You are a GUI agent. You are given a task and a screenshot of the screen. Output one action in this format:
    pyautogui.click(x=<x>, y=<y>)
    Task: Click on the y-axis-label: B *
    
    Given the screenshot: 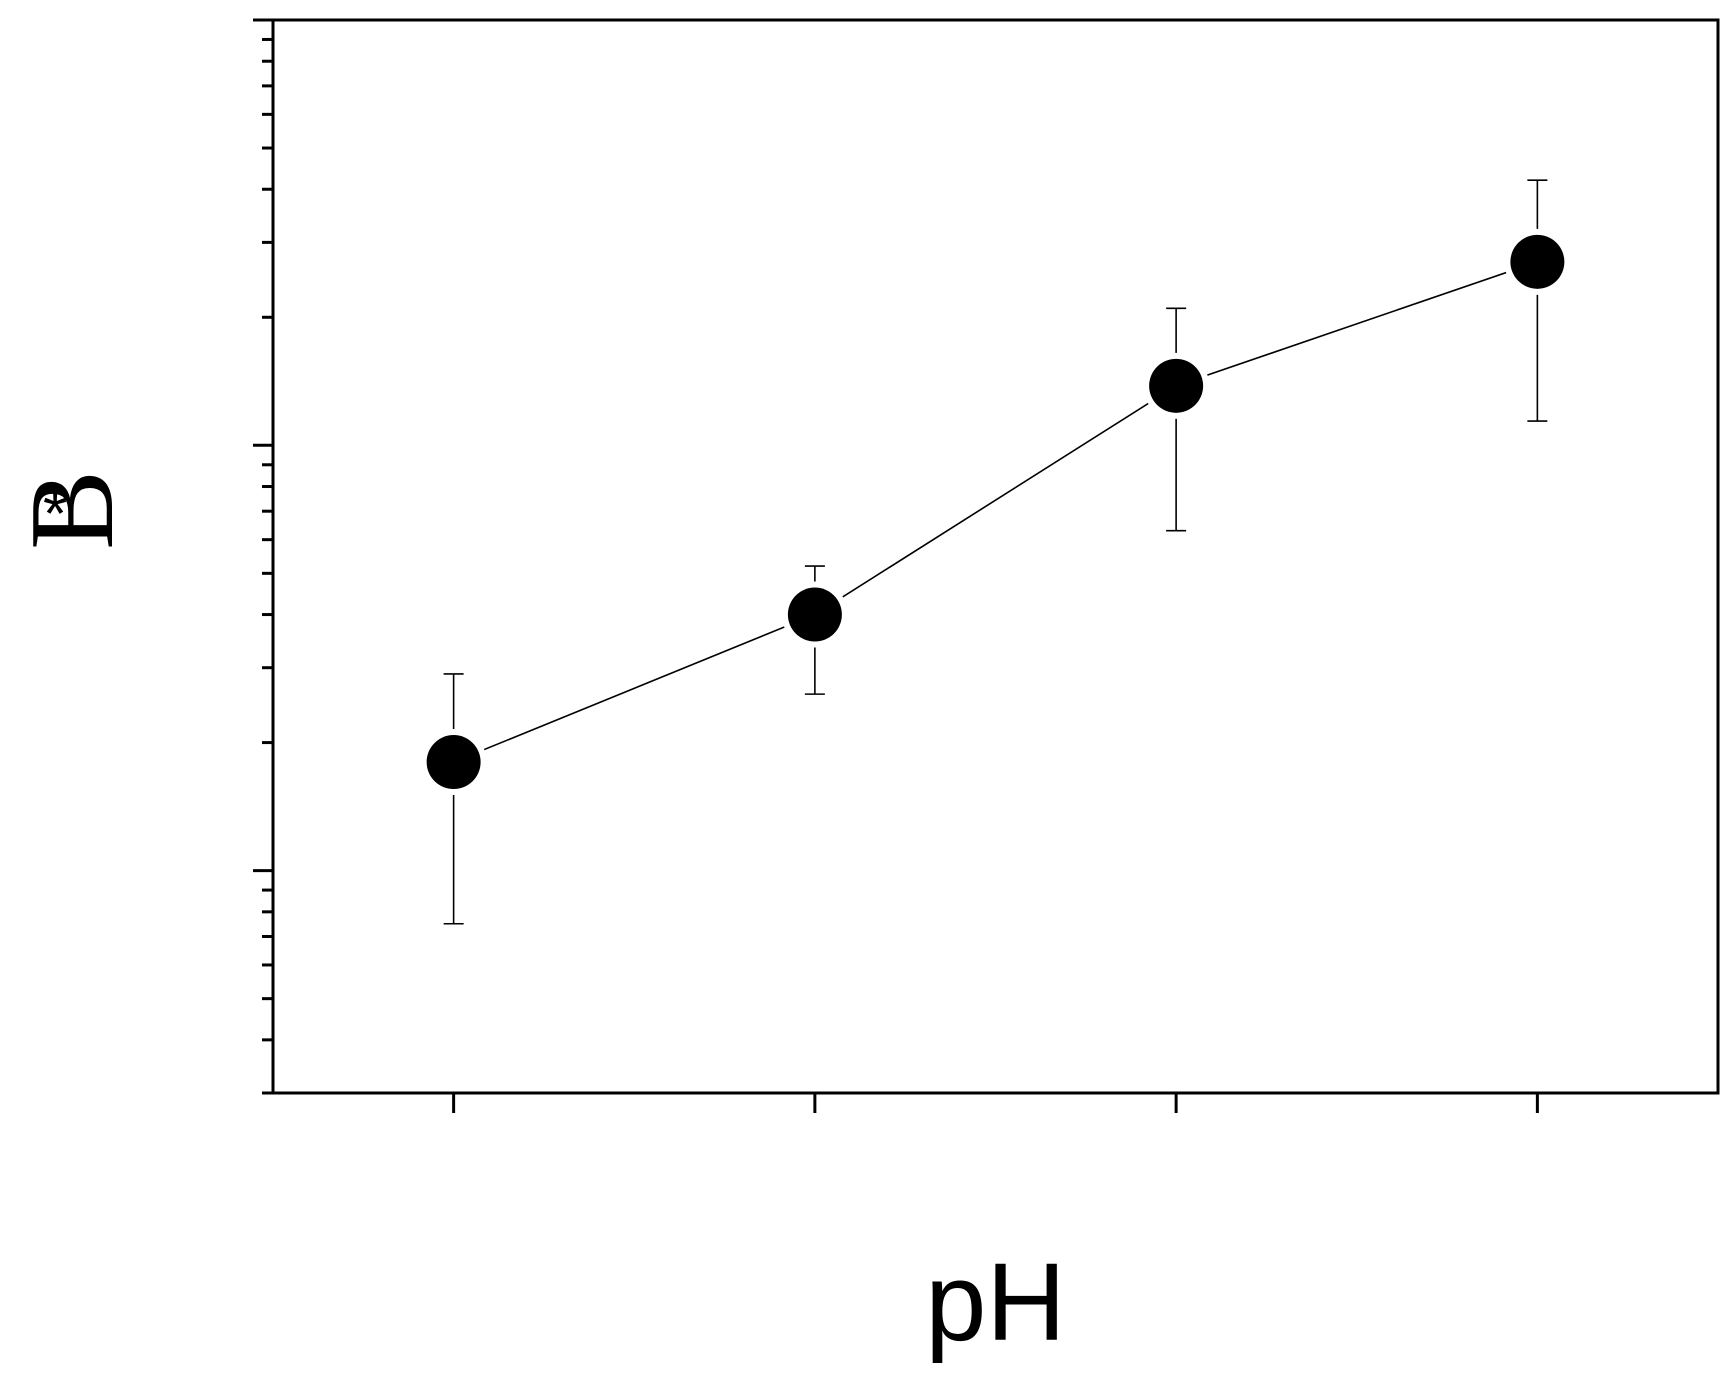 What is the action you would take?
    pyautogui.click(x=71, y=510)
    